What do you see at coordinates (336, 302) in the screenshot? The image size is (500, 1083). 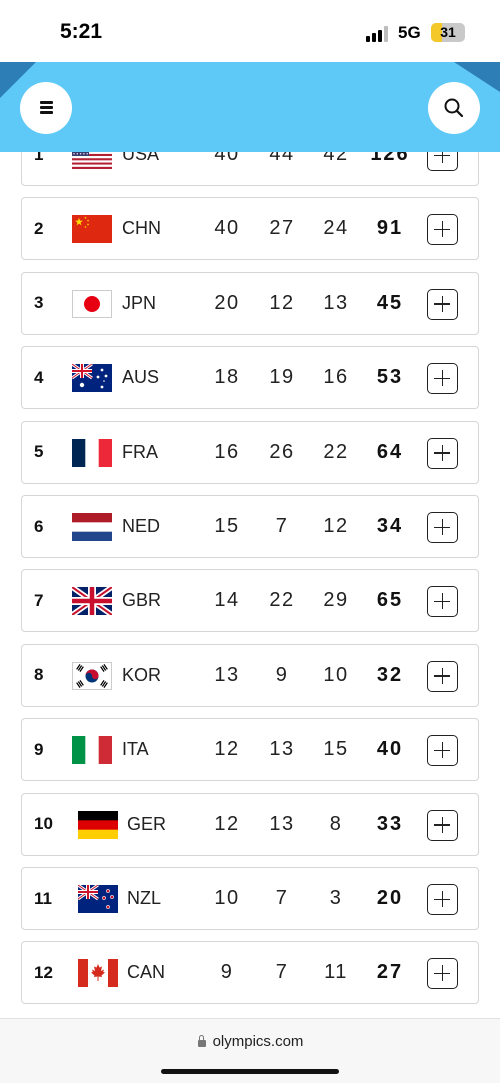 I see `bronze-count: 13` at bounding box center [336, 302].